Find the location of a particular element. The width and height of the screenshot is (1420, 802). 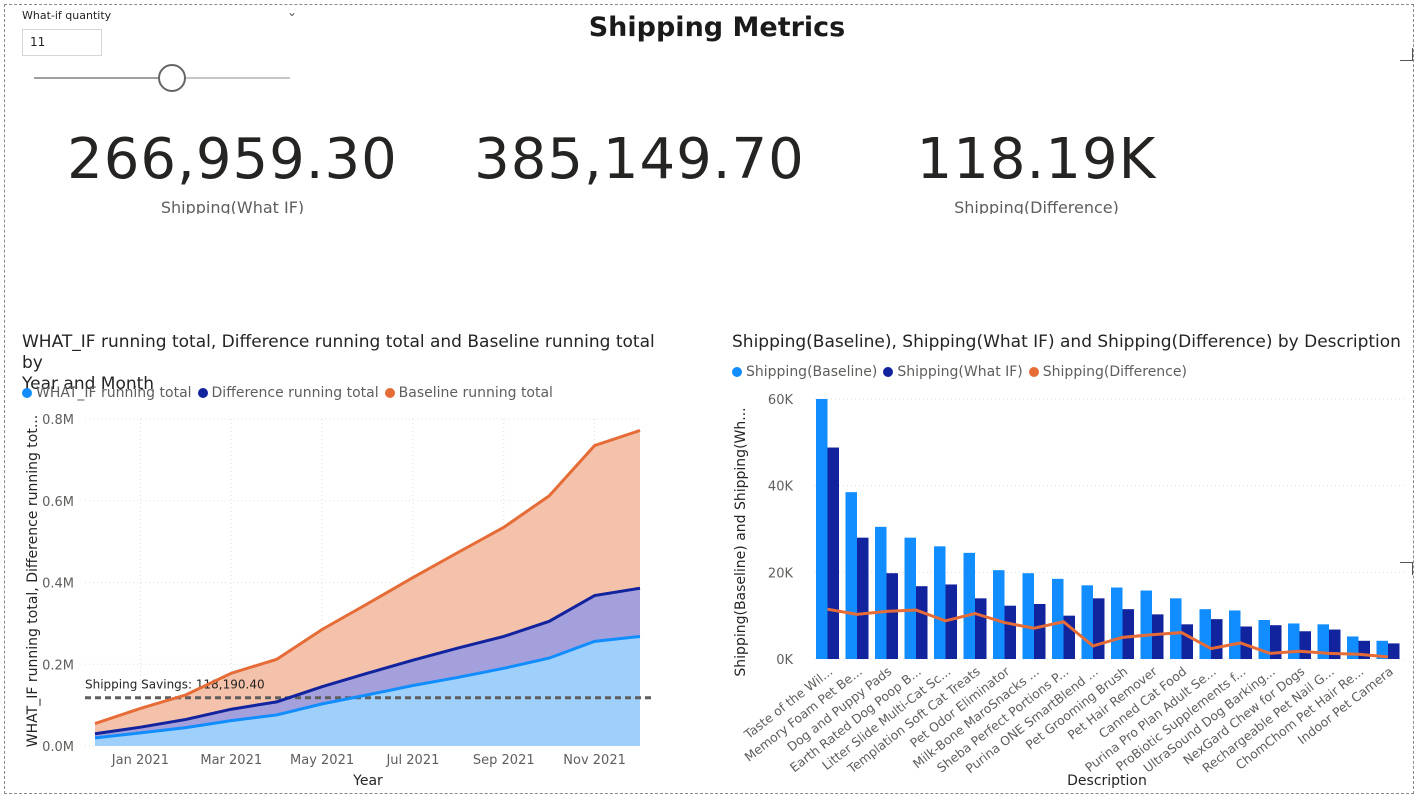

slider-thumb is located at coordinates (172, 78).